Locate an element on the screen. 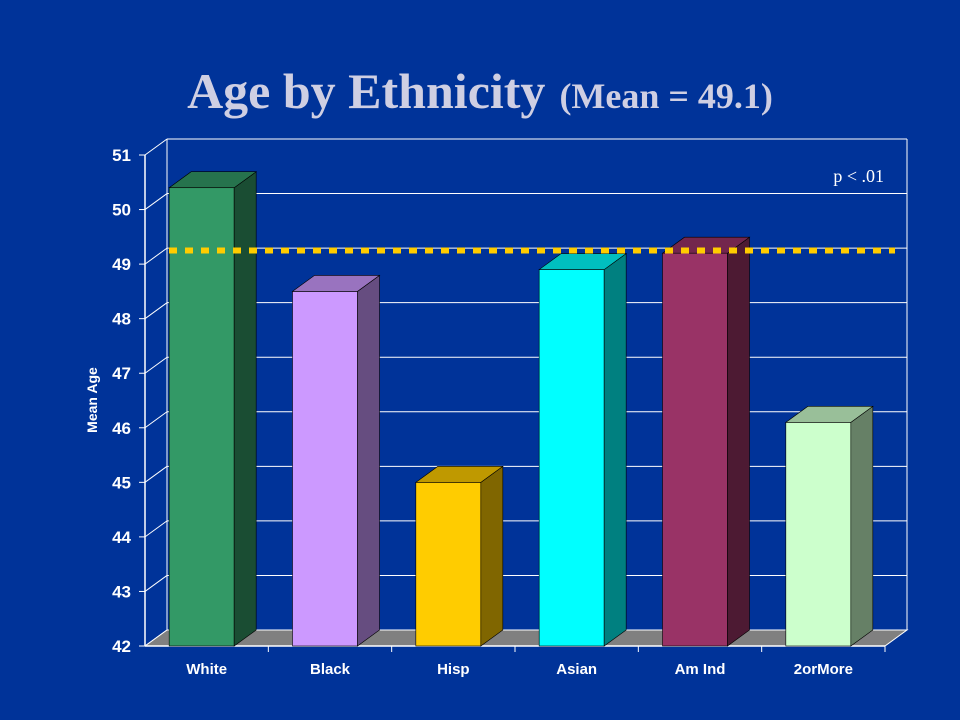  chart-subtitle: (Mean = 49.1) is located at coordinates (666, 96).